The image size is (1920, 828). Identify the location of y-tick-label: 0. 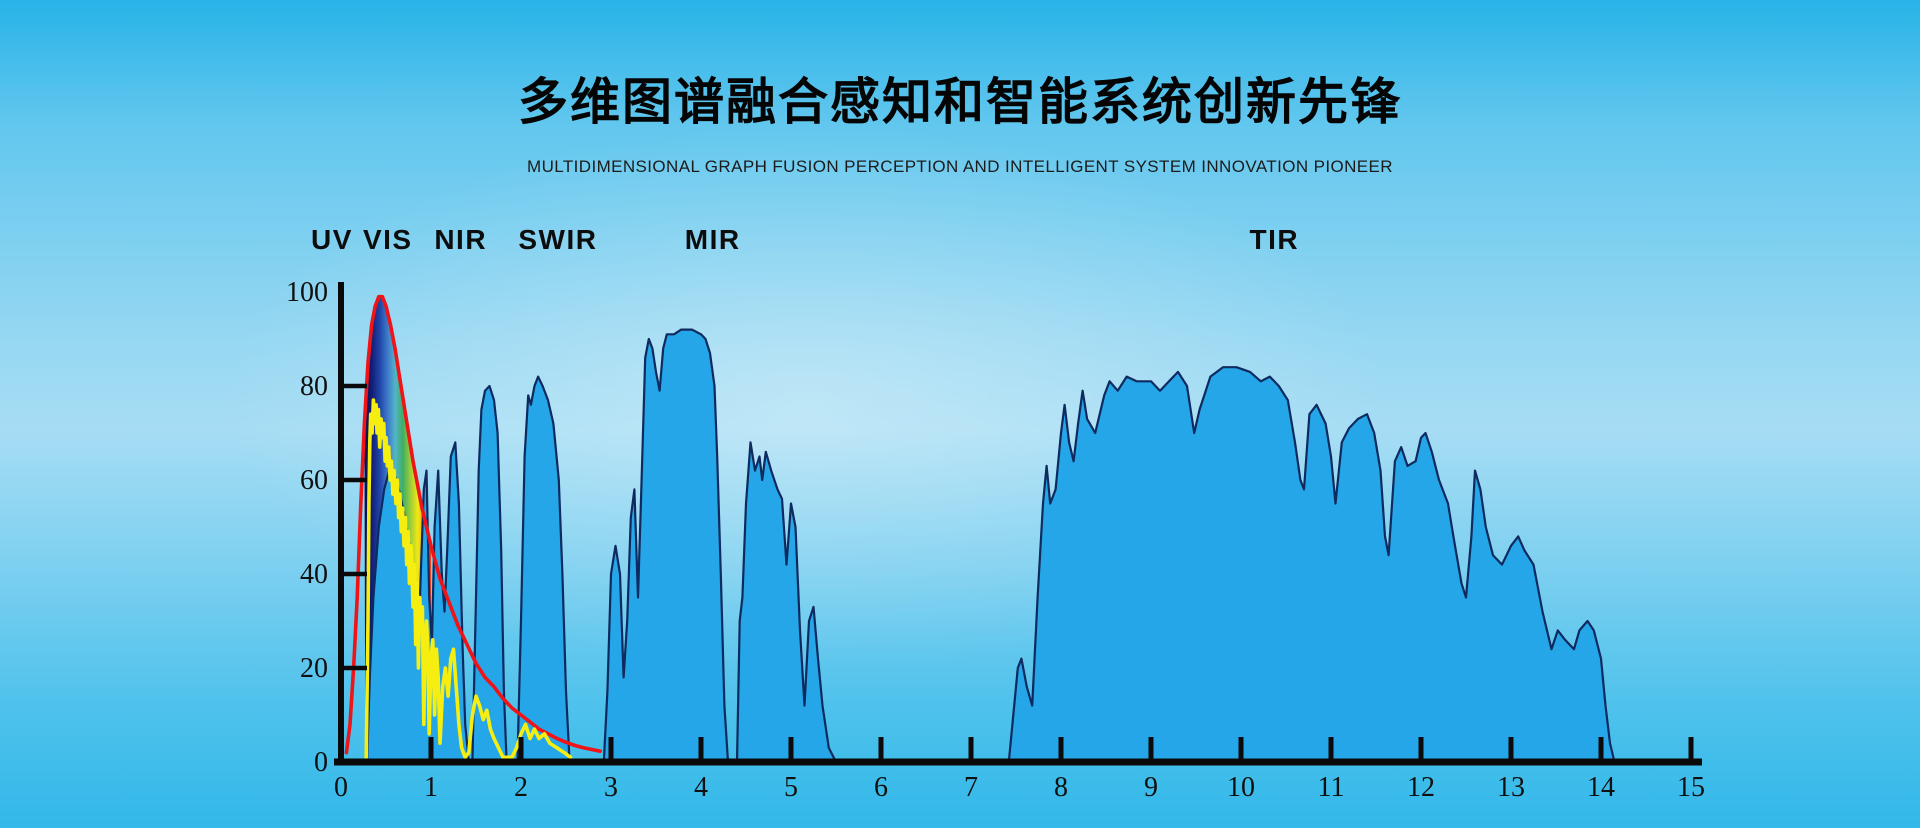
(321, 762).